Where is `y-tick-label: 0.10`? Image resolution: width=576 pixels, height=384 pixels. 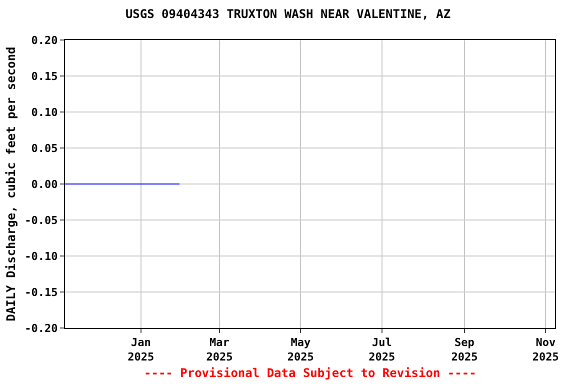 y-tick-label: 0.10 is located at coordinates (44, 112).